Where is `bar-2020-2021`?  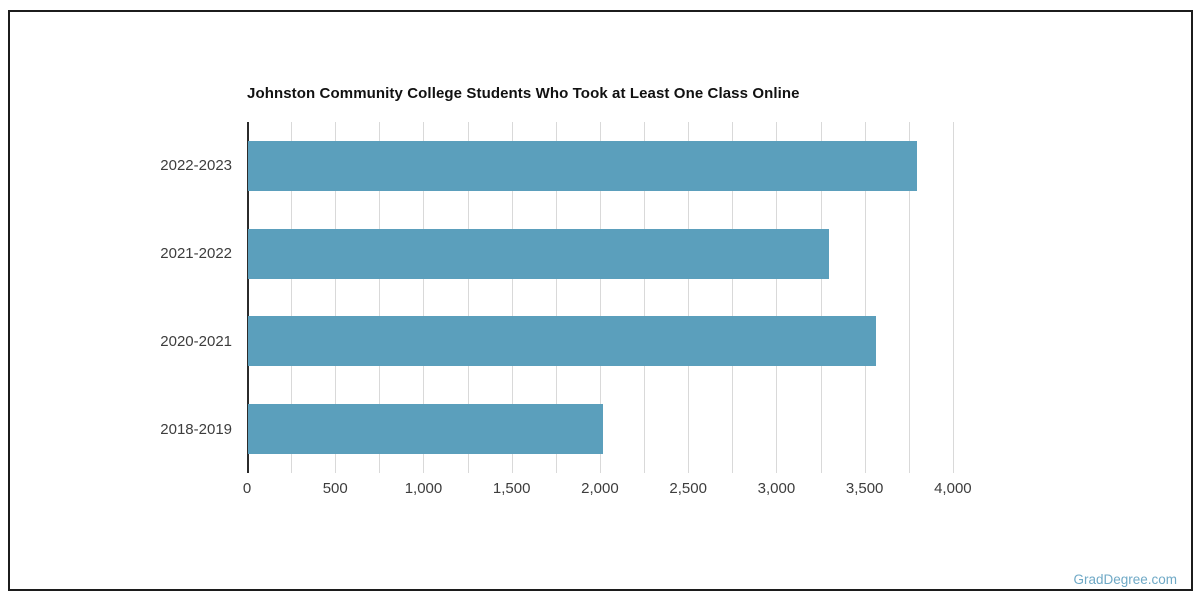
bar-2020-2021 is located at coordinates (562, 341).